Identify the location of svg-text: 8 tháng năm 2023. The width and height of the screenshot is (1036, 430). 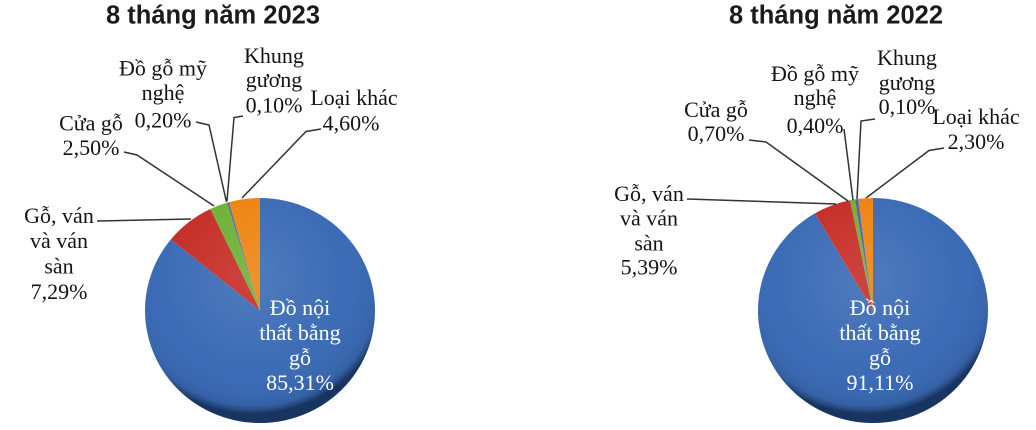
(213, 16).